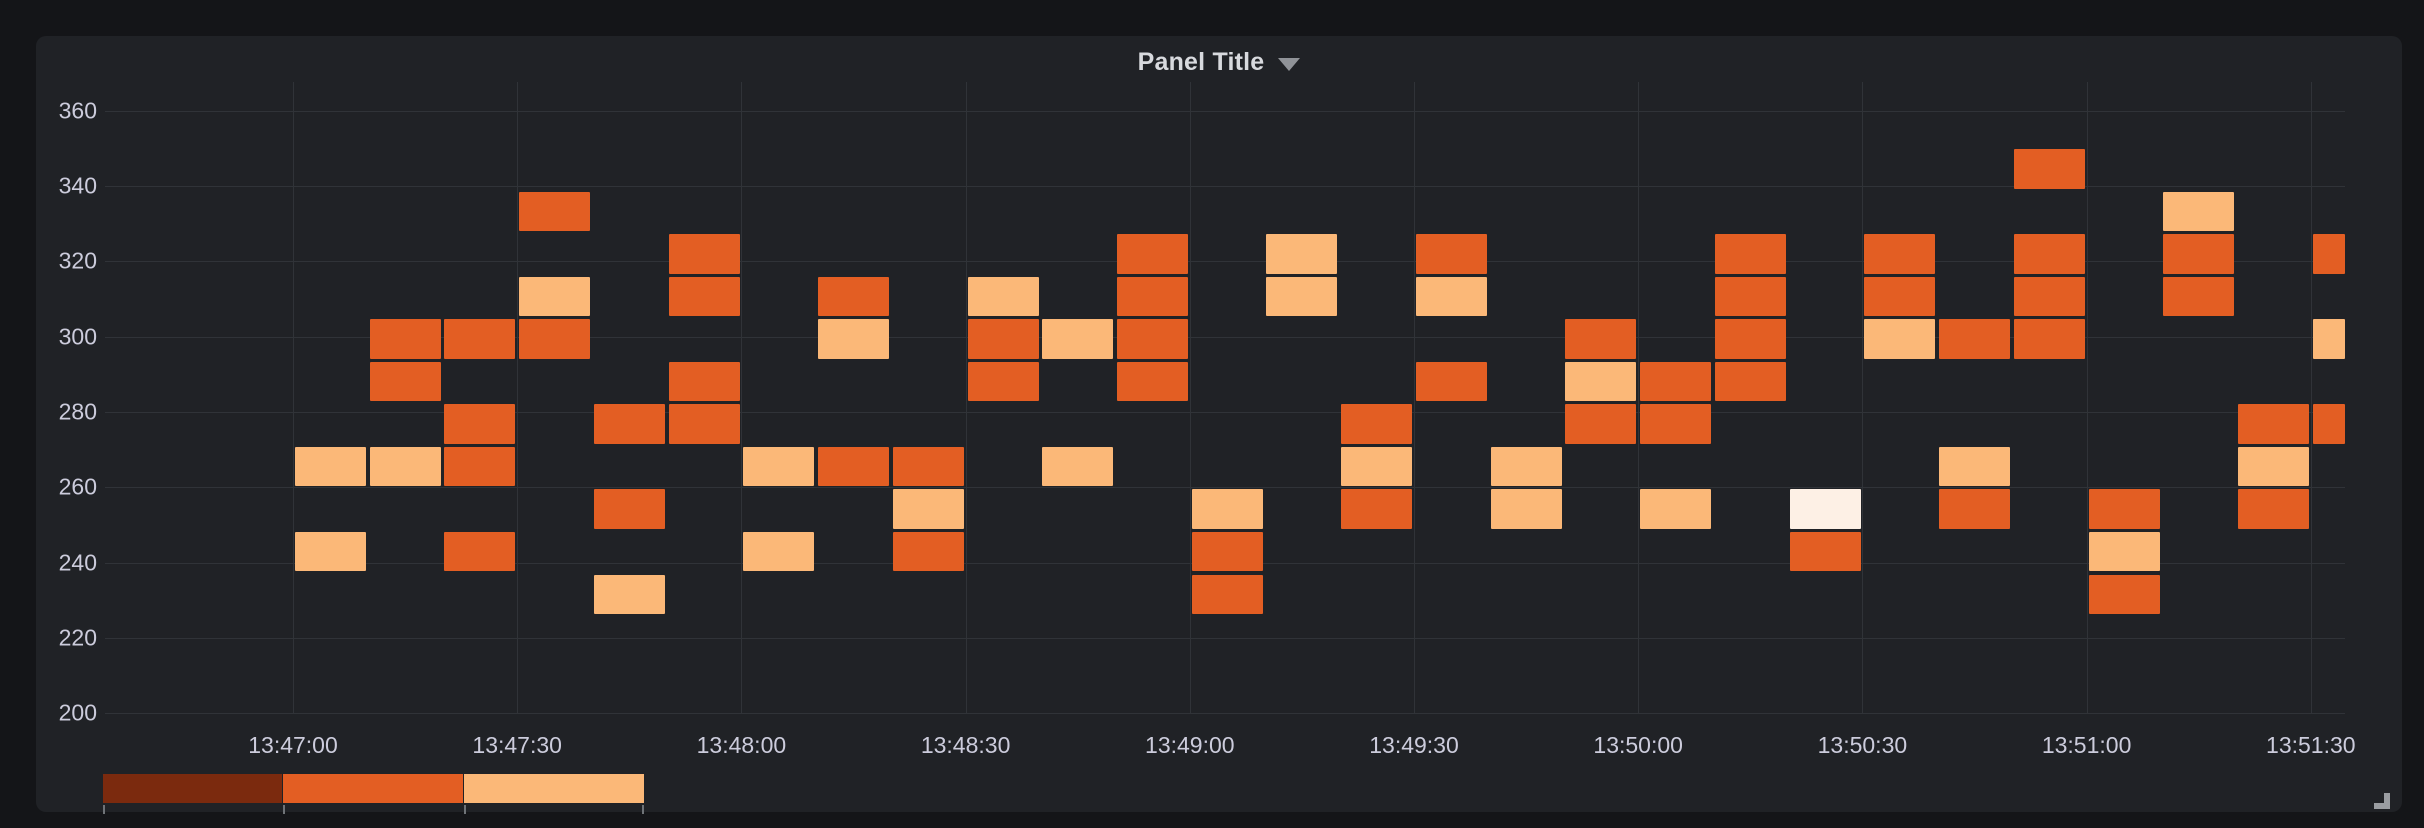  Describe the element at coordinates (1219, 62) in the screenshot. I see `panel-header: Panel Title` at that location.